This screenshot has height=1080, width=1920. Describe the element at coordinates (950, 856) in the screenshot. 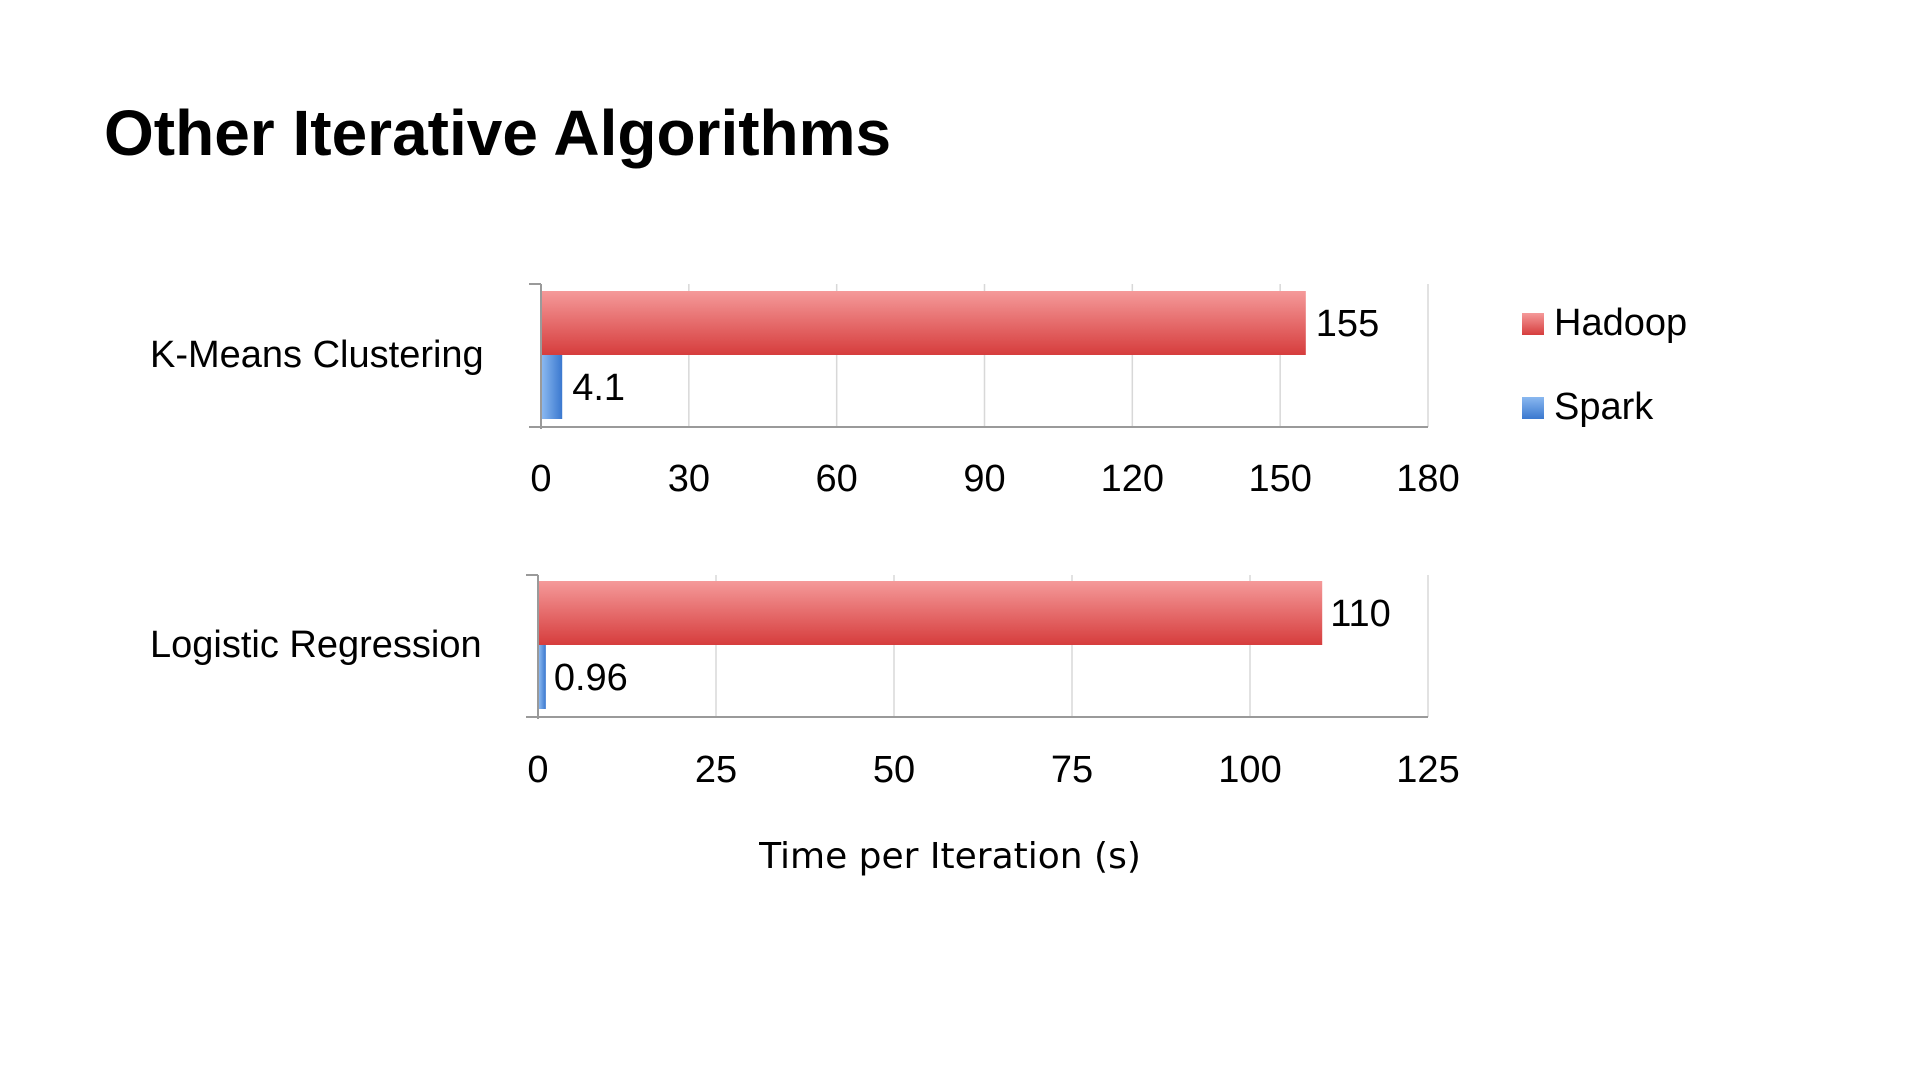

I see `x-axis-label: Time per Iteration (s)` at that location.